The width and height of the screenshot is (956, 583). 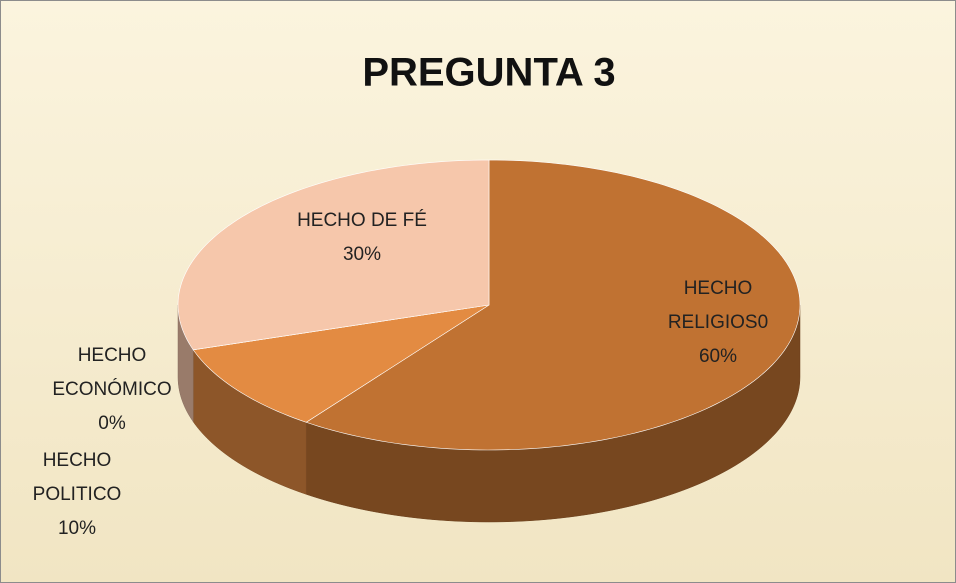 What do you see at coordinates (362, 220) in the screenshot?
I see `category-label: HECHO DE FÉ` at bounding box center [362, 220].